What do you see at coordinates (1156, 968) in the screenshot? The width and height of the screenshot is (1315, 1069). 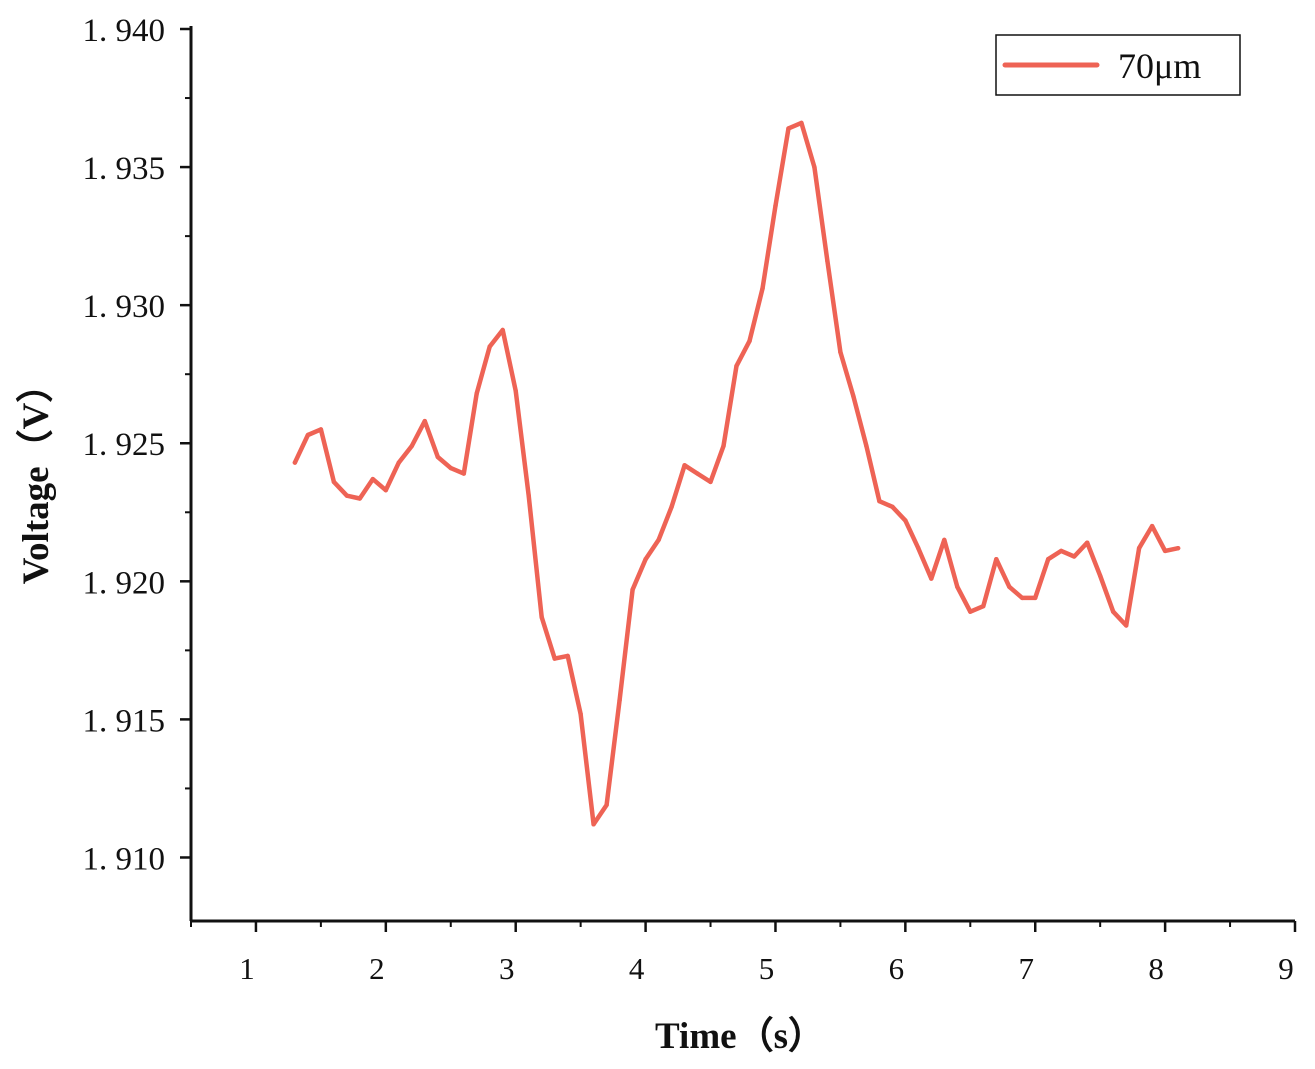 I see `x-tick-label: 8` at bounding box center [1156, 968].